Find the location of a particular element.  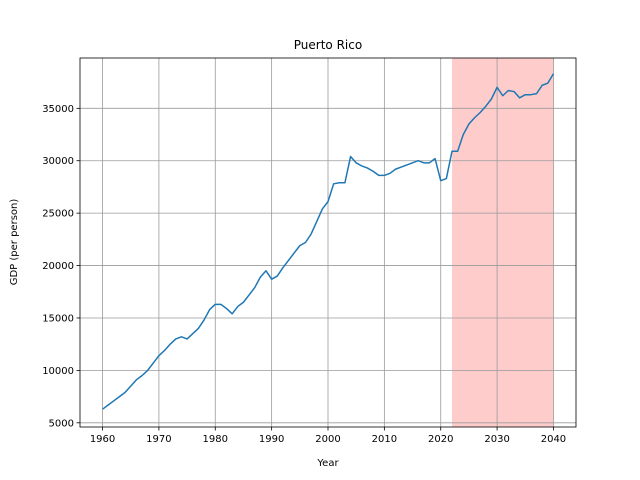

y-axis: 5000 10000 15000 20000 25000 30000 35000 is located at coordinates (61, 266).